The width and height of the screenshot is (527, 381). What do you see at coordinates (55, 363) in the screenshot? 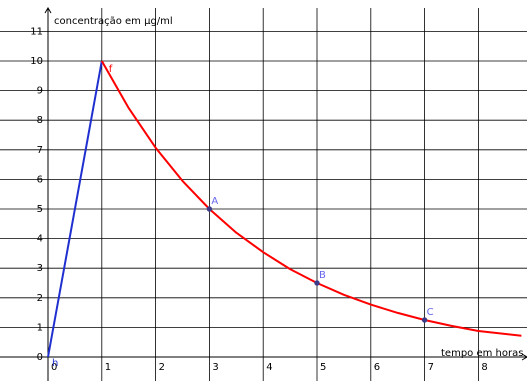
I see `series-label-h: h` at bounding box center [55, 363].